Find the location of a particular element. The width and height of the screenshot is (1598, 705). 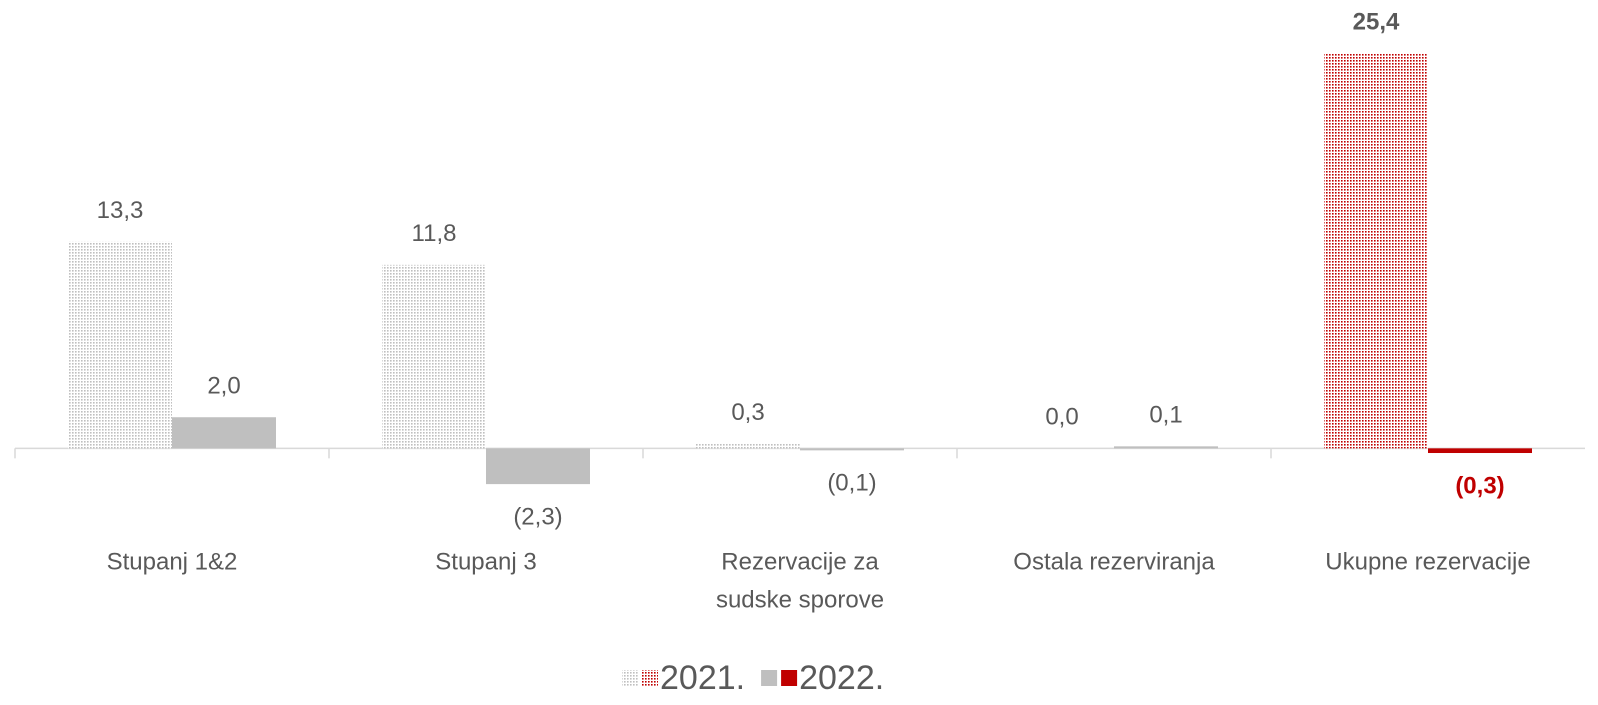

x-tick-label: Stupanj 1&2 is located at coordinates (172, 561).